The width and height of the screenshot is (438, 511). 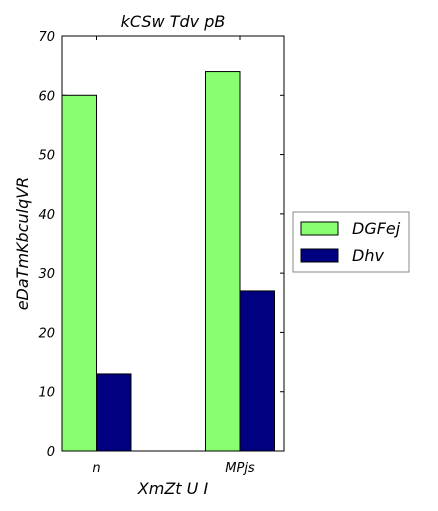 I want to click on legend-label-DGFej: DGFej, so click(x=376, y=228).